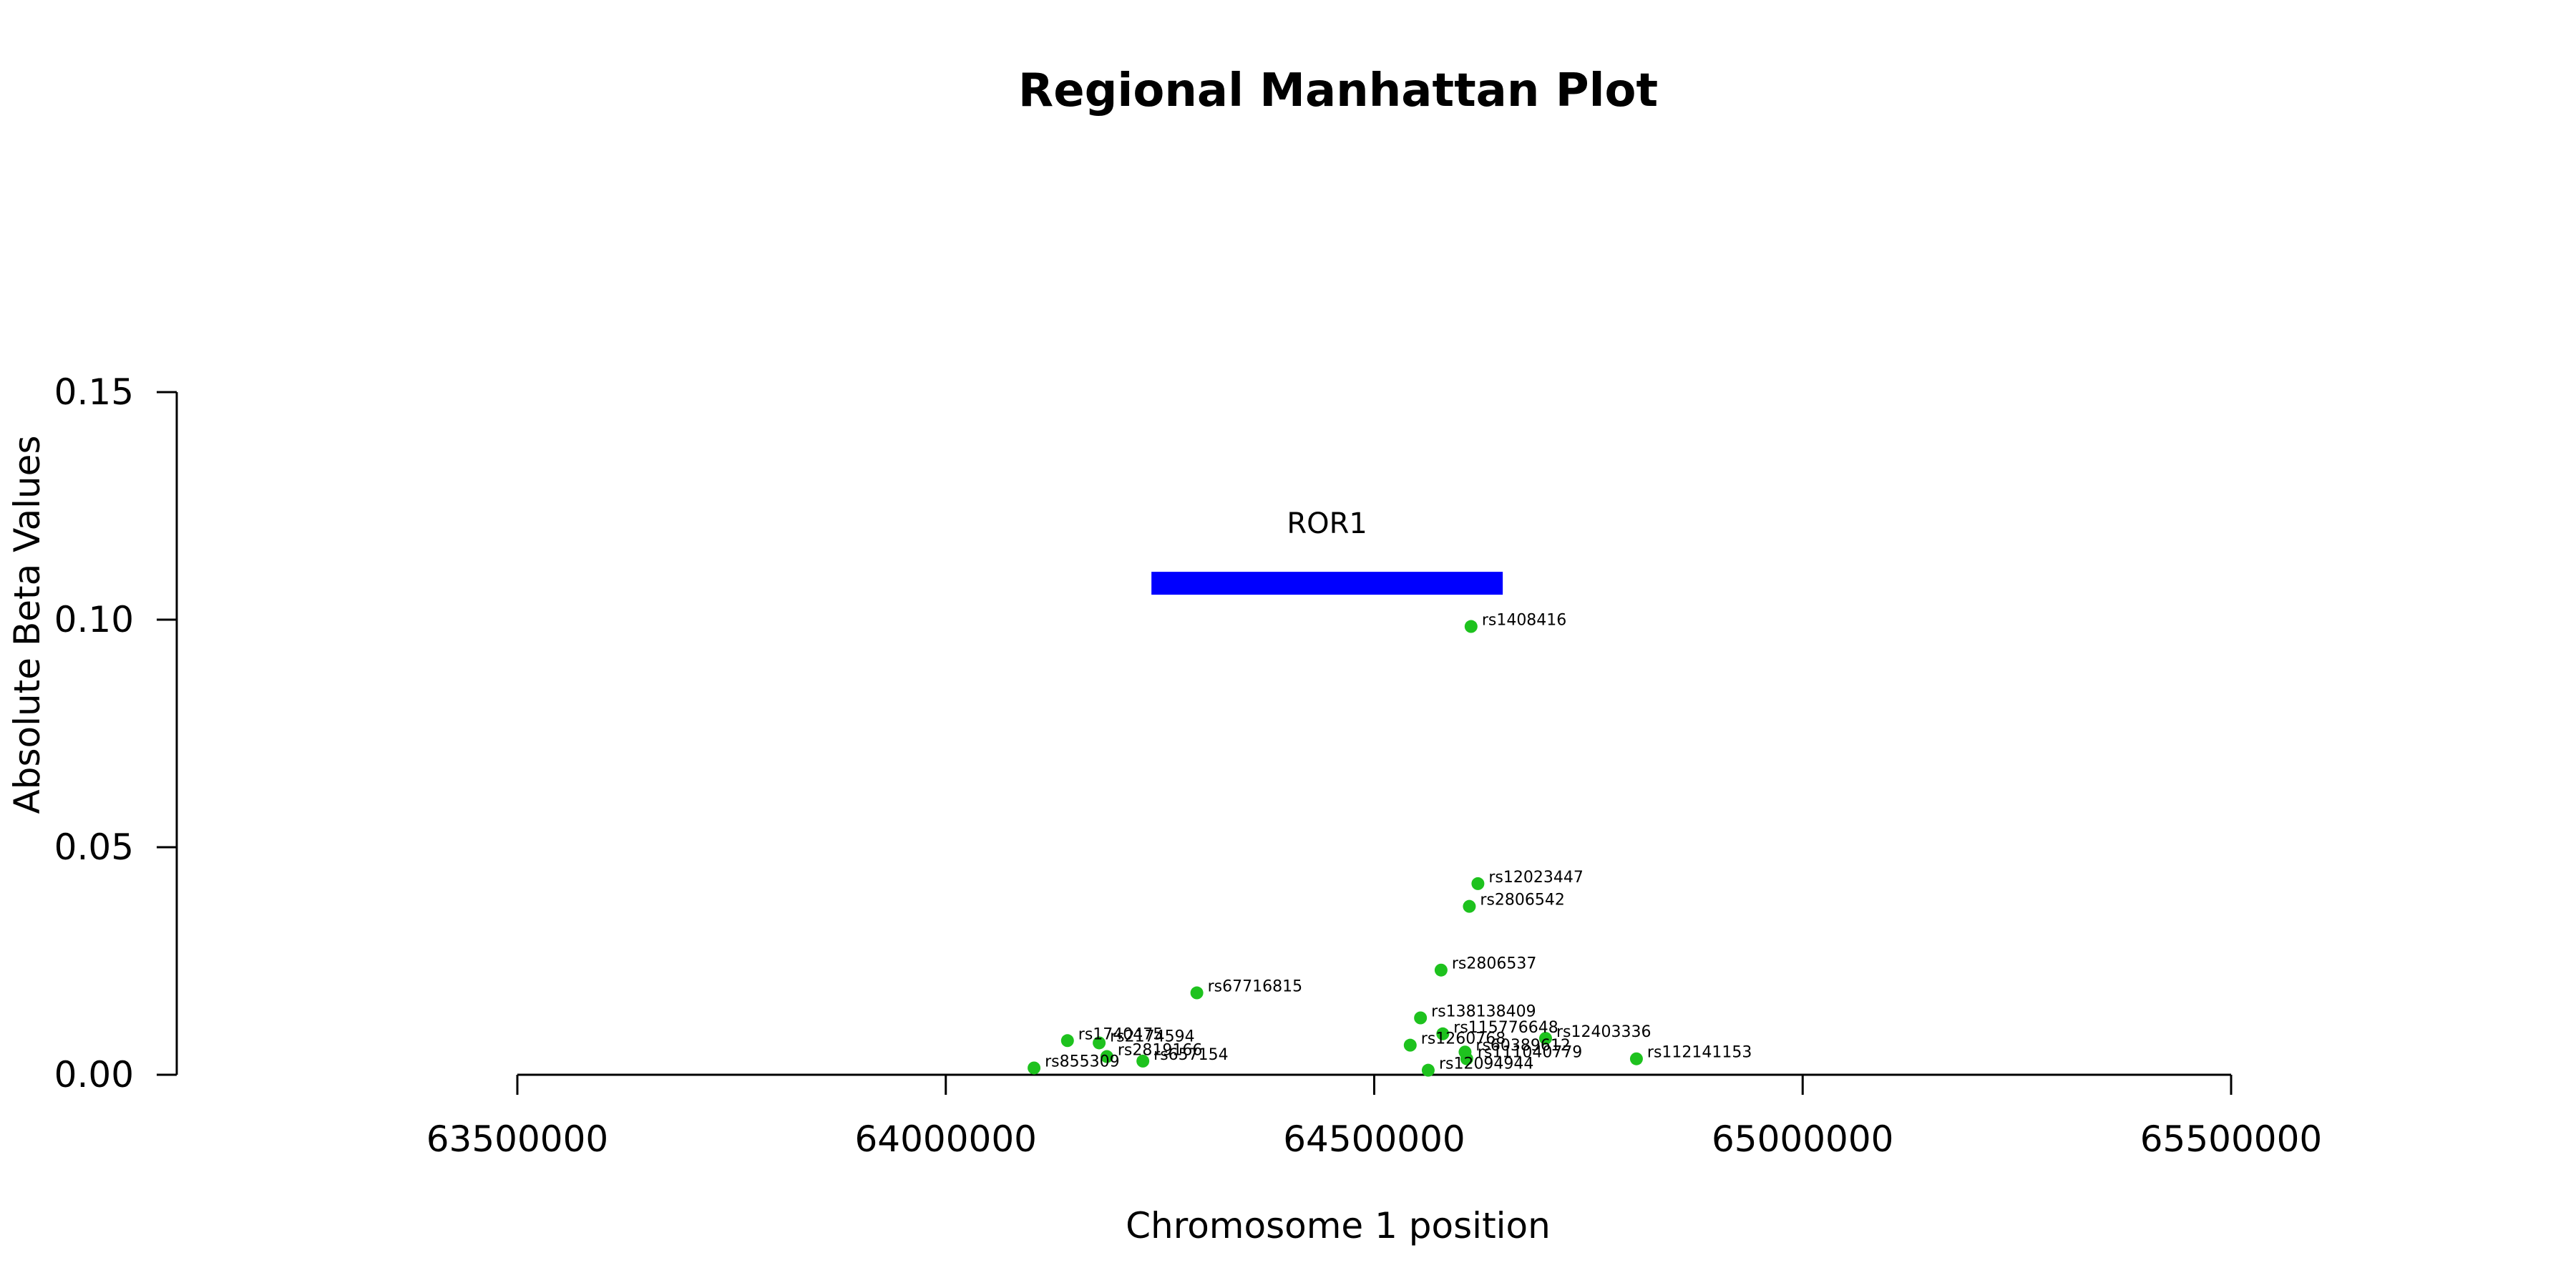 The image size is (2576, 1288). Describe the element at coordinates (1505, 1028) in the screenshot. I see `snp-label: rs115776648` at that location.